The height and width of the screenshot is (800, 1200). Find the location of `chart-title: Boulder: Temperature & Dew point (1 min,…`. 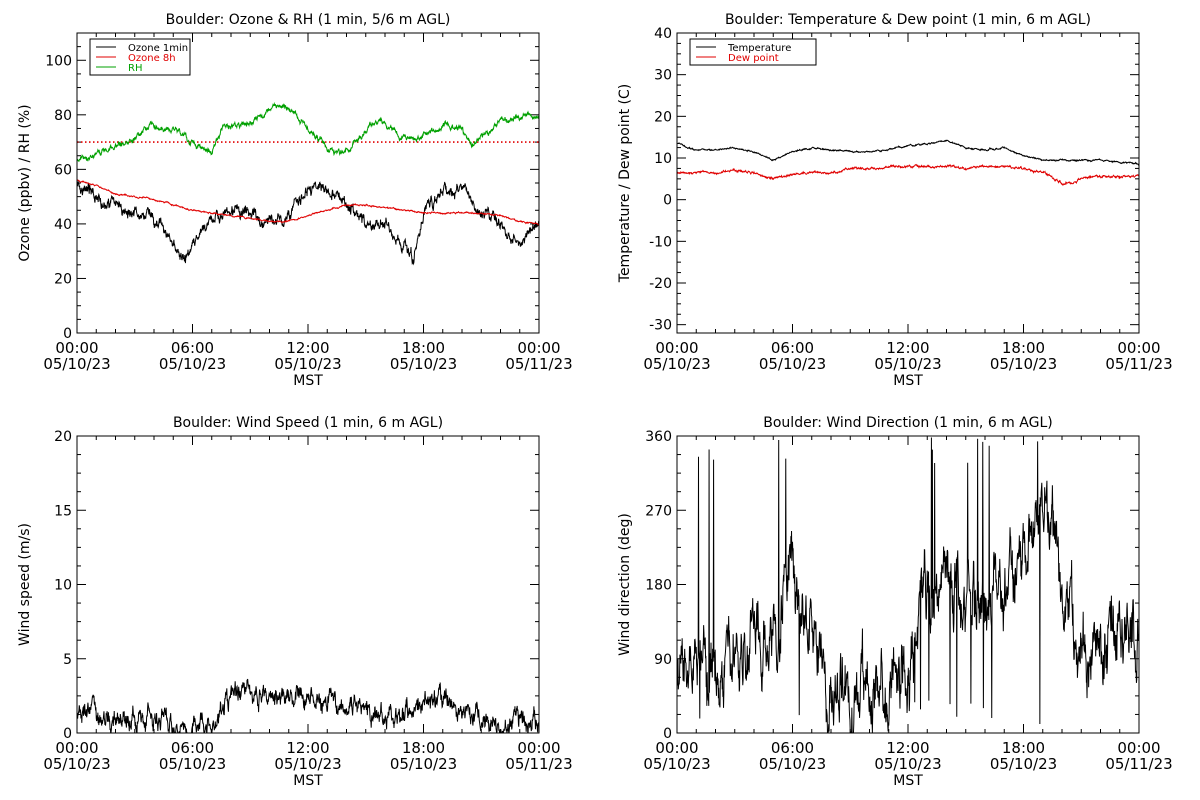

chart-title: Boulder: Temperature & Dew point (1 min,… is located at coordinates (908, 20).